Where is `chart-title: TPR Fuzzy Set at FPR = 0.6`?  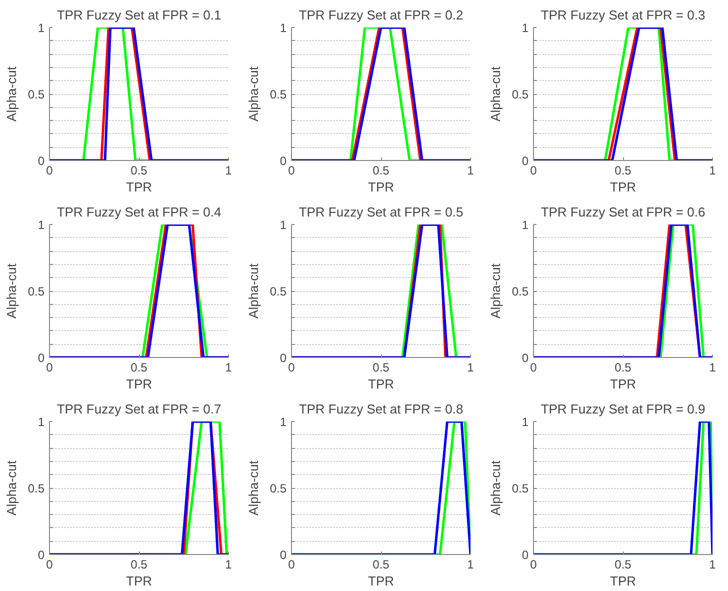
chart-title: TPR Fuzzy Set at FPR = 0.6 is located at coordinates (623, 212).